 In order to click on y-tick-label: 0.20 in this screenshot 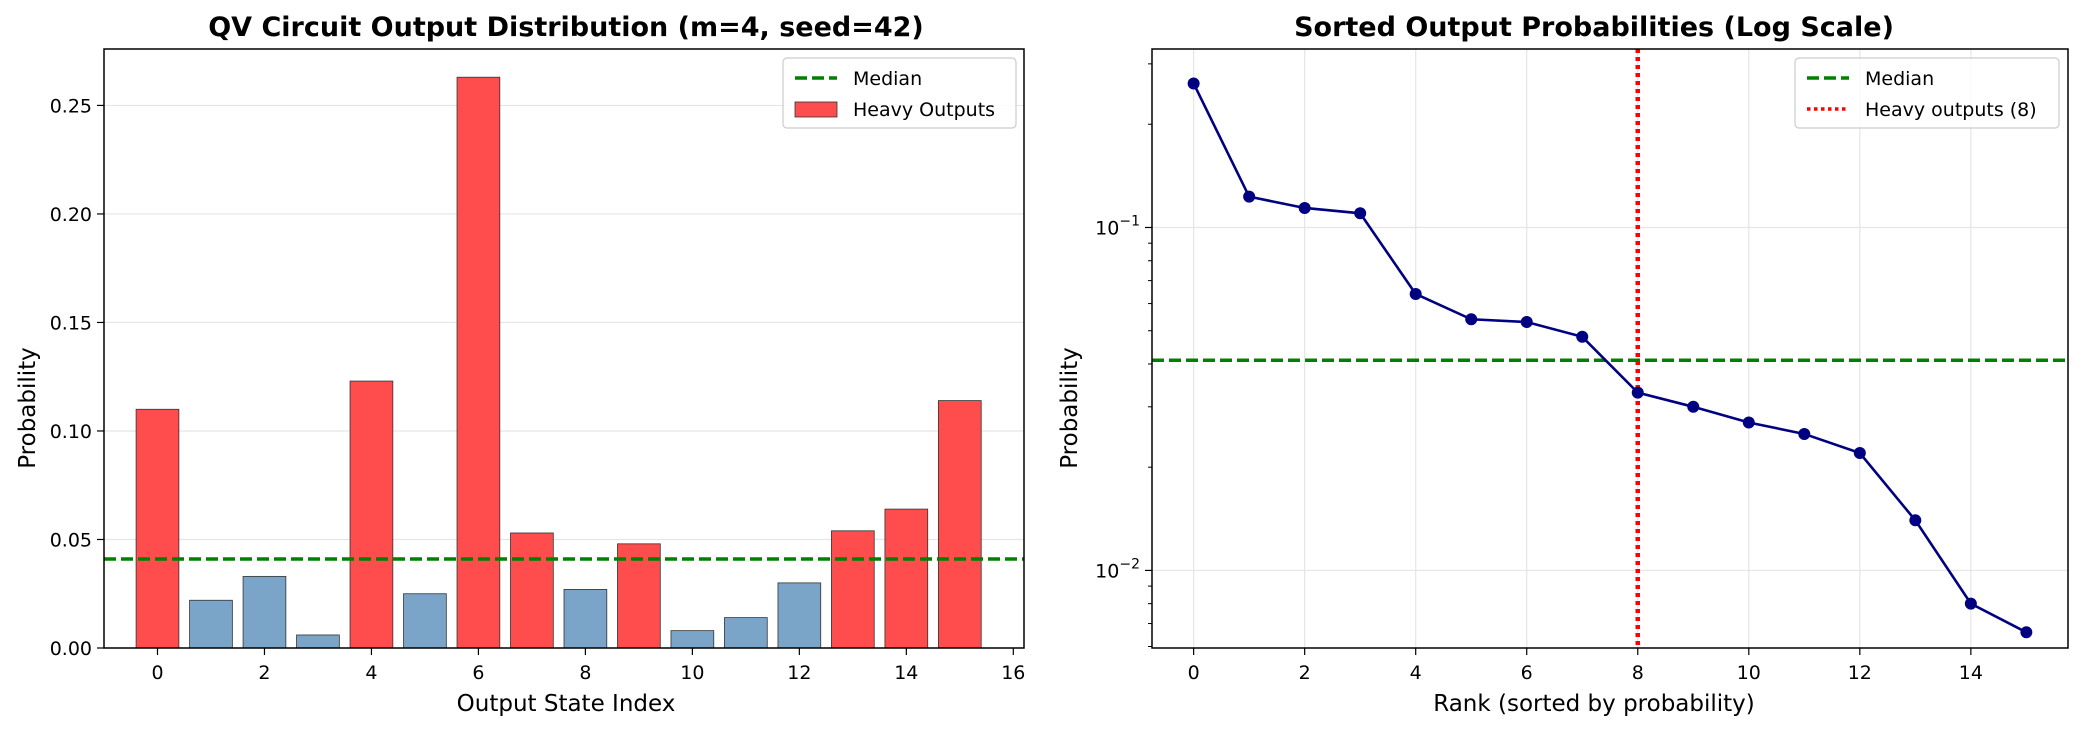, I will do `click(71, 215)`.